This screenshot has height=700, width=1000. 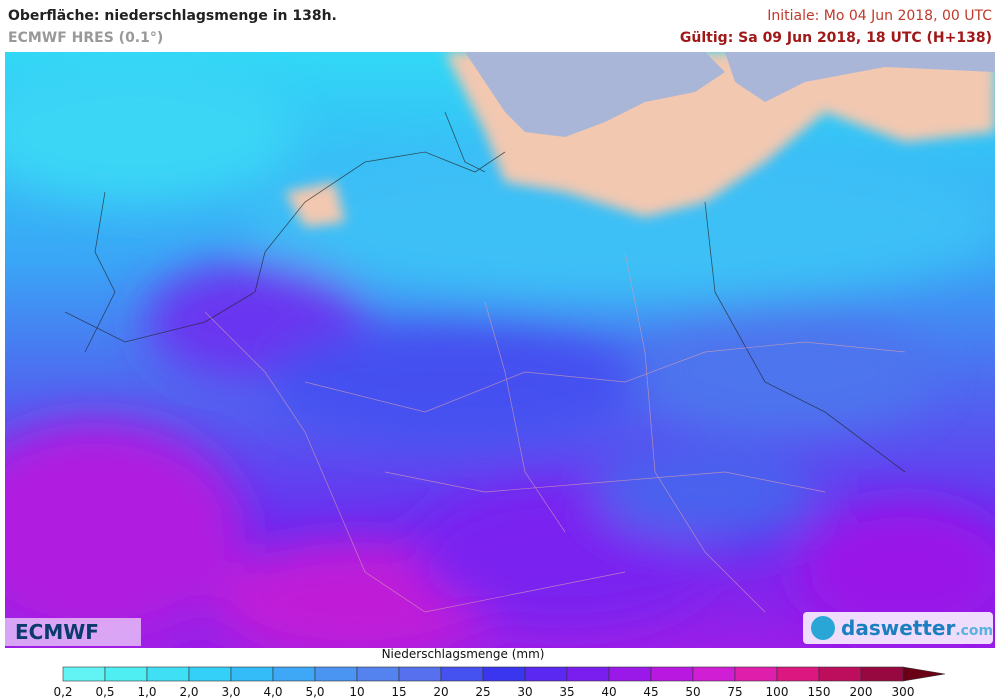 What do you see at coordinates (86, 38) in the screenshot?
I see `model-name: ECMWF HRES (0.1°)` at bounding box center [86, 38].